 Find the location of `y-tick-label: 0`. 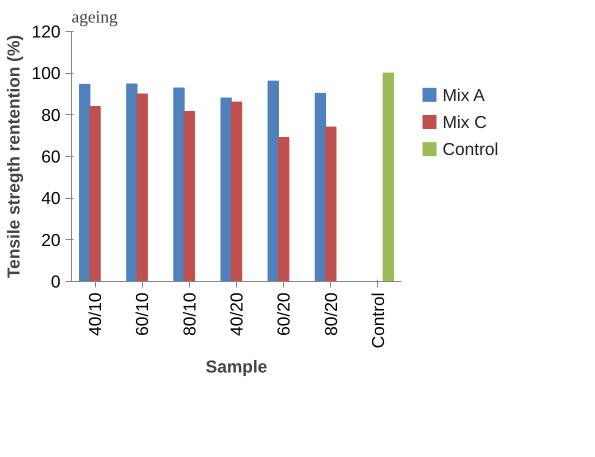

y-tick-label: 0 is located at coordinates (55, 282).